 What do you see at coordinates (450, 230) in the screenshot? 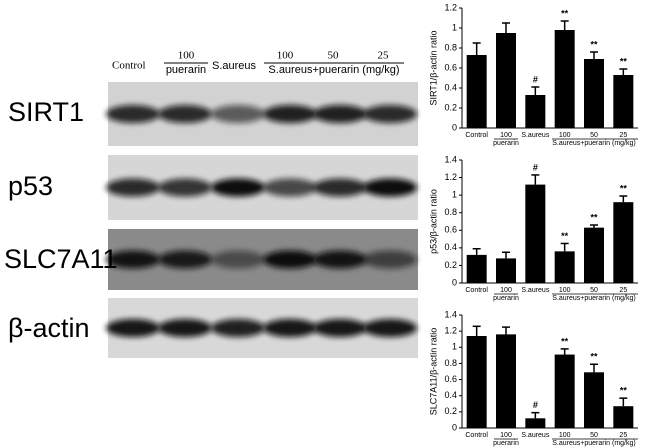
I see `y-tick-label: 0.6` at bounding box center [450, 230].